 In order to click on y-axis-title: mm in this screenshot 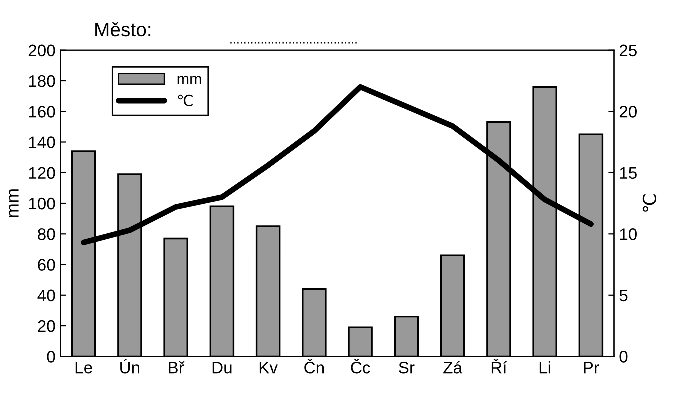, I will do `click(14, 204)`.